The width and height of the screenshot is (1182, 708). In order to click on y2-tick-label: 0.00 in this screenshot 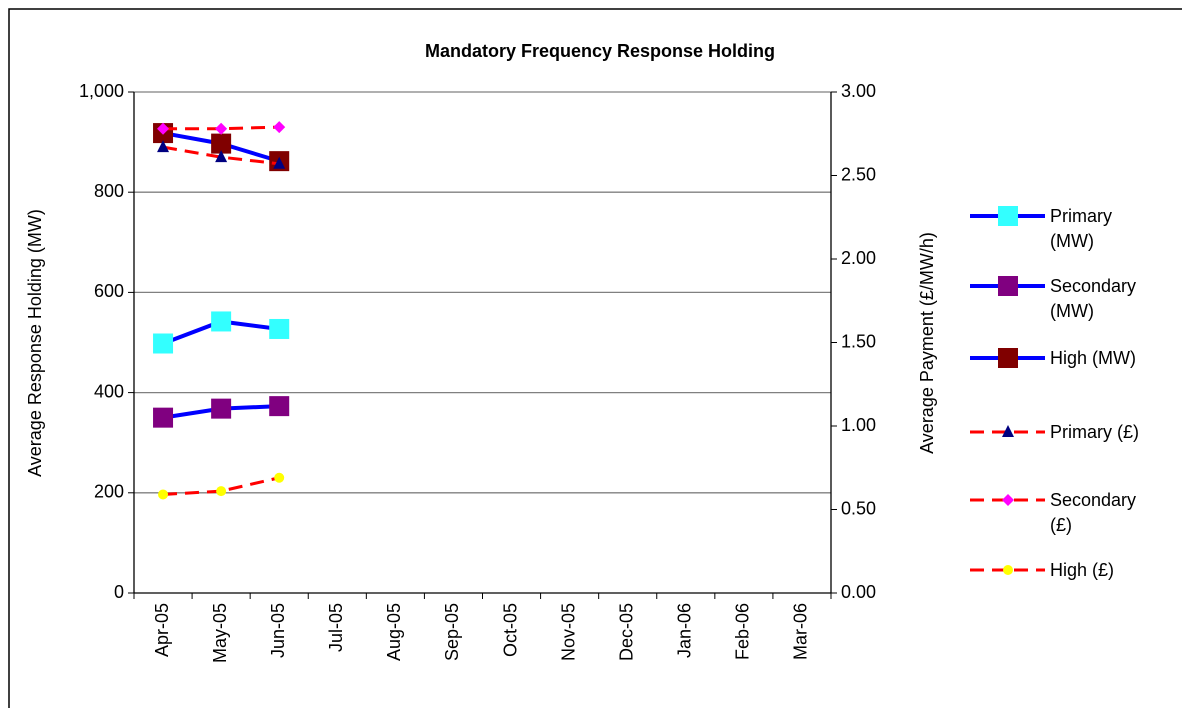, I will do `click(858, 592)`.